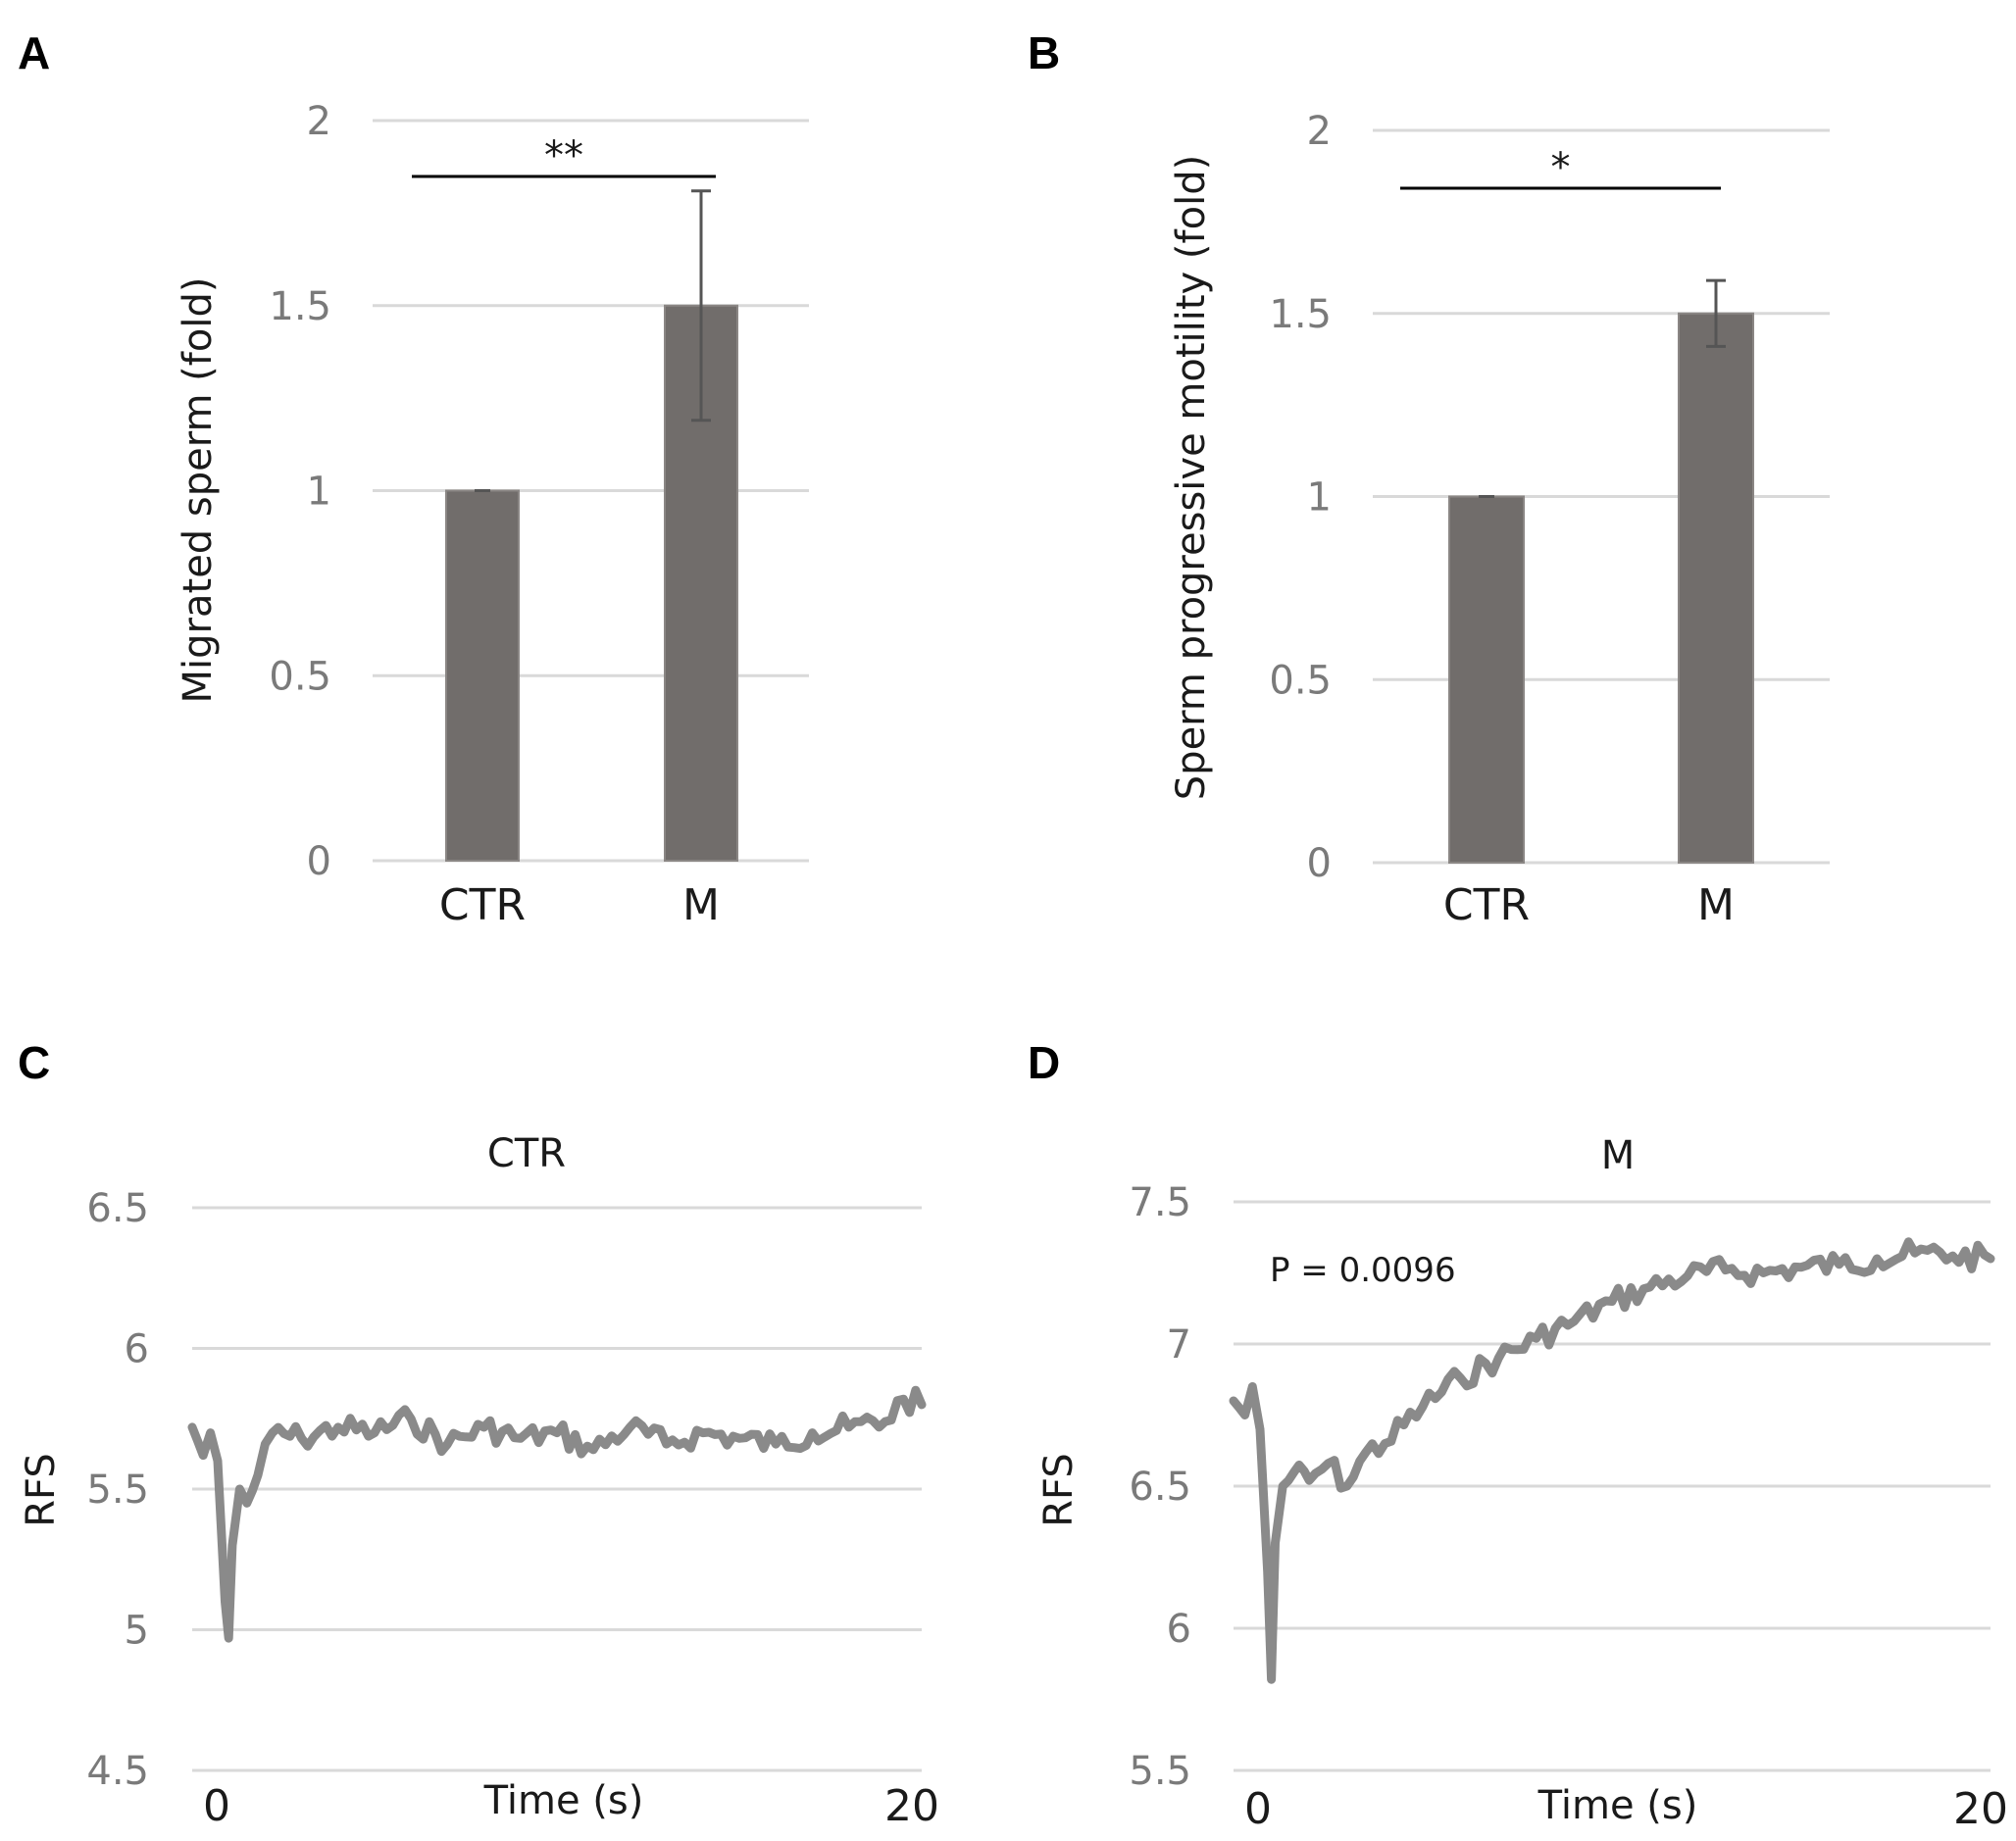 The width and height of the screenshot is (2016, 1841). What do you see at coordinates (1179, 1345) in the screenshot?
I see `y-tick-label: 7` at bounding box center [1179, 1345].